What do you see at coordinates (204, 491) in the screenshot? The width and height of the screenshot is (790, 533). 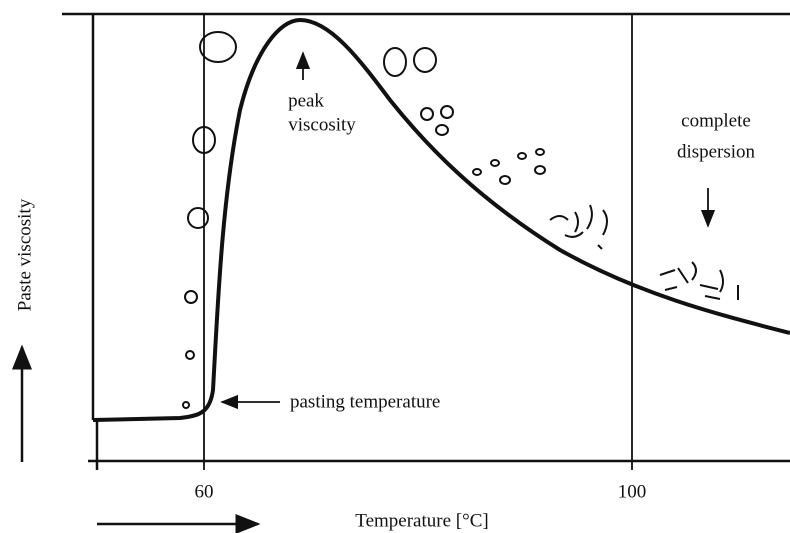 I see `x-tick-label: 60` at bounding box center [204, 491].